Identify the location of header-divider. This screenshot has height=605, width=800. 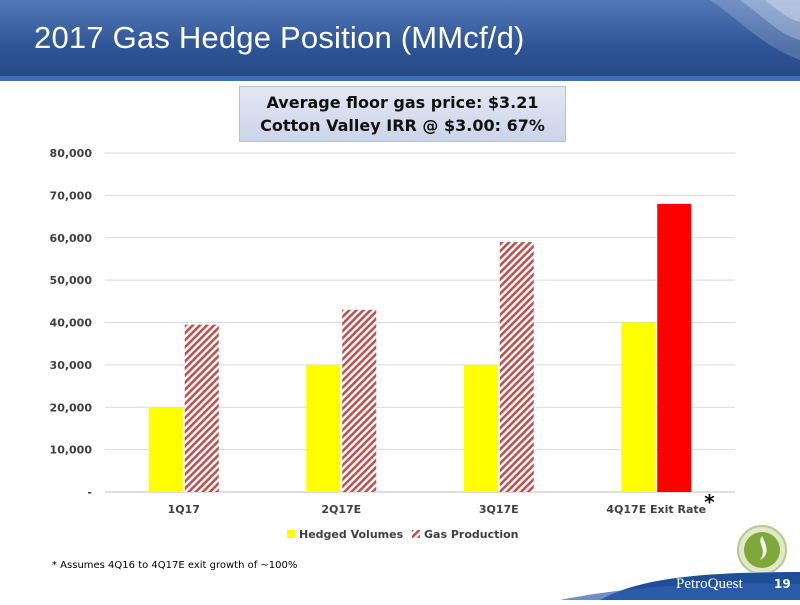
(400, 78).